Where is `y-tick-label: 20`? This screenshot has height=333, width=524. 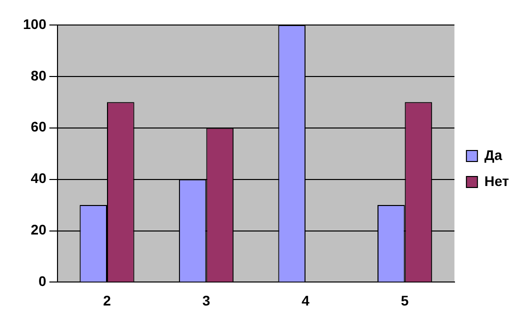
y-tick-label: 20 is located at coordinates (38, 230).